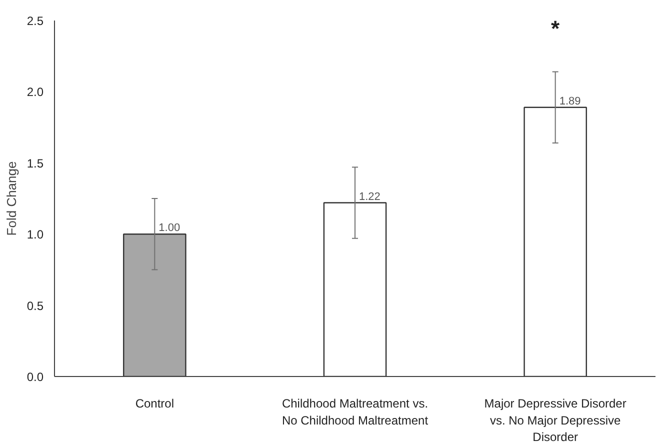  What do you see at coordinates (35, 21) in the screenshot?
I see `y-tick-label: 2.5` at bounding box center [35, 21].